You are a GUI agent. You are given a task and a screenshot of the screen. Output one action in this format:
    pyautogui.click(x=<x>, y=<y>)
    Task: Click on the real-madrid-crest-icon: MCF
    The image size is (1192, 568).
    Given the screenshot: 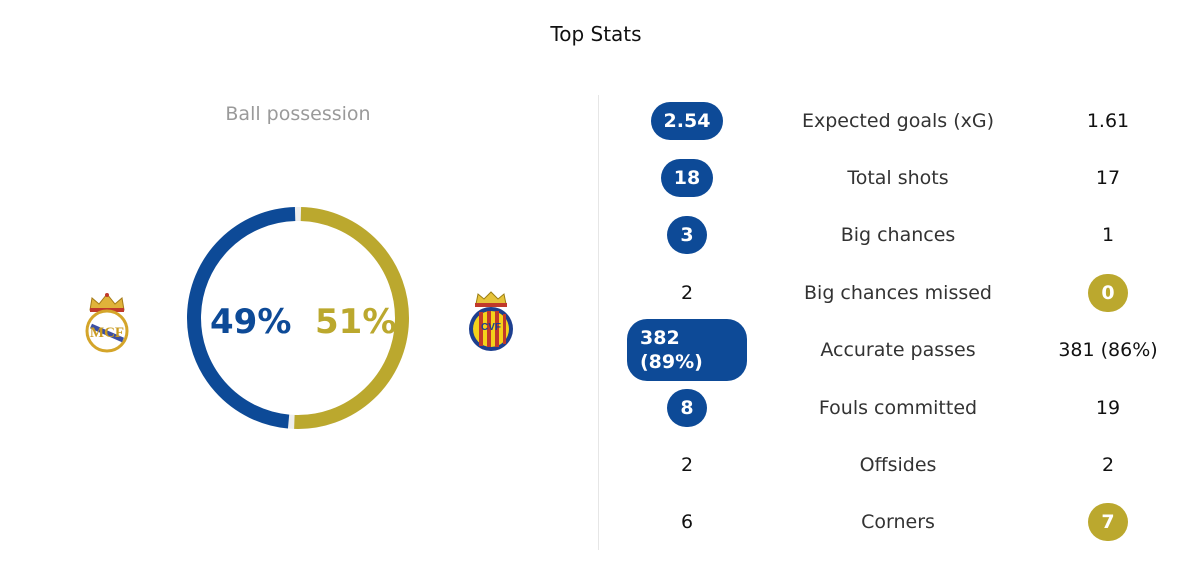 What is the action you would take?
    pyautogui.click(x=107, y=323)
    